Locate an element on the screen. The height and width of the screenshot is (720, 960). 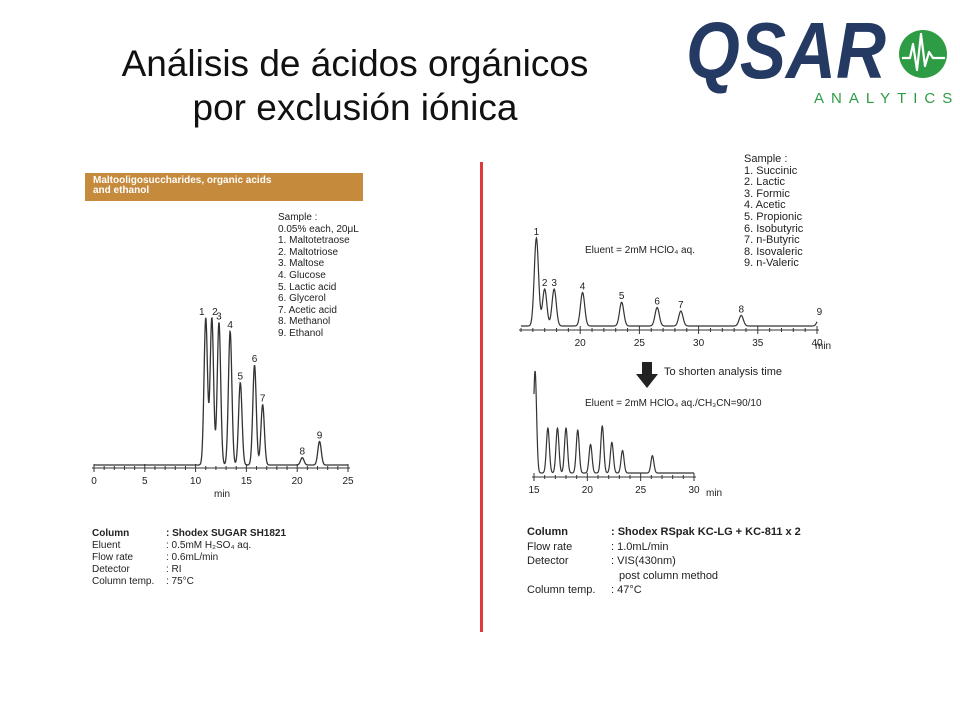
left-sample-5: 5. Lactic acid is located at coordinates (307, 287).